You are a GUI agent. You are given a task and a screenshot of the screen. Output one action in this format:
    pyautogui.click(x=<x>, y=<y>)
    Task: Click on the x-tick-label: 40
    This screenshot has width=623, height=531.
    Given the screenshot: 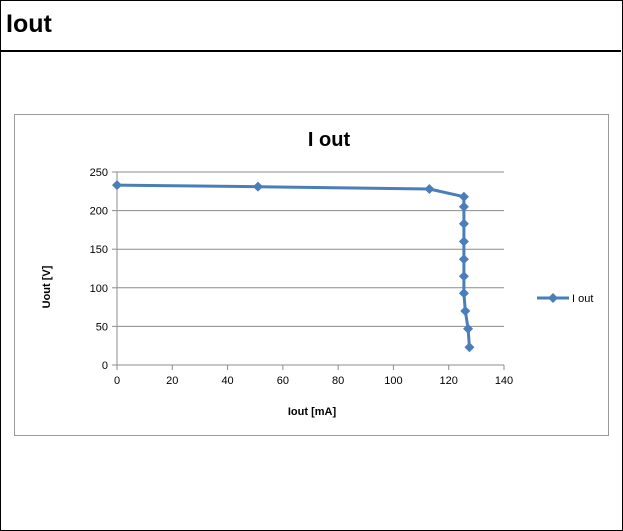 What is the action you would take?
    pyautogui.click(x=227, y=381)
    